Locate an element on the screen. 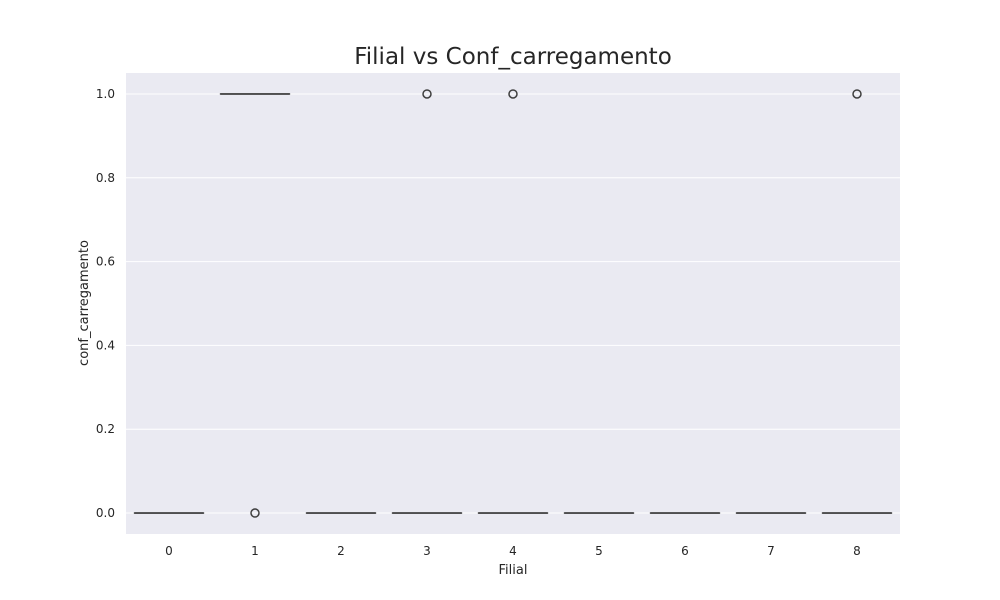  x-axis-ticks: 0 1 2 3 4 5 6 7 8 is located at coordinates (513, 551).